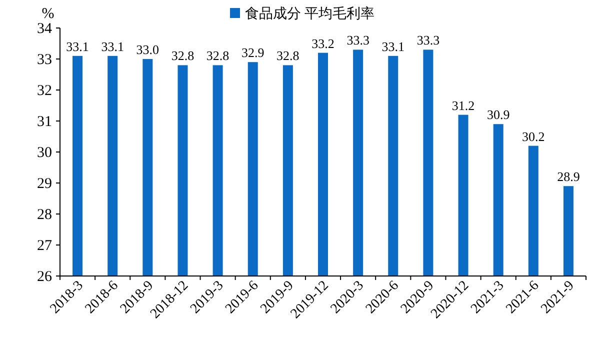  What do you see at coordinates (44, 277) in the screenshot?
I see `y-tick-label: 26` at bounding box center [44, 277].